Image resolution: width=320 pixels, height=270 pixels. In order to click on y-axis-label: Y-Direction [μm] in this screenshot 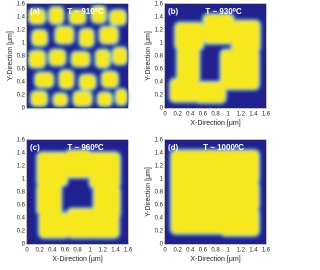, I will do `click(148, 192)`.